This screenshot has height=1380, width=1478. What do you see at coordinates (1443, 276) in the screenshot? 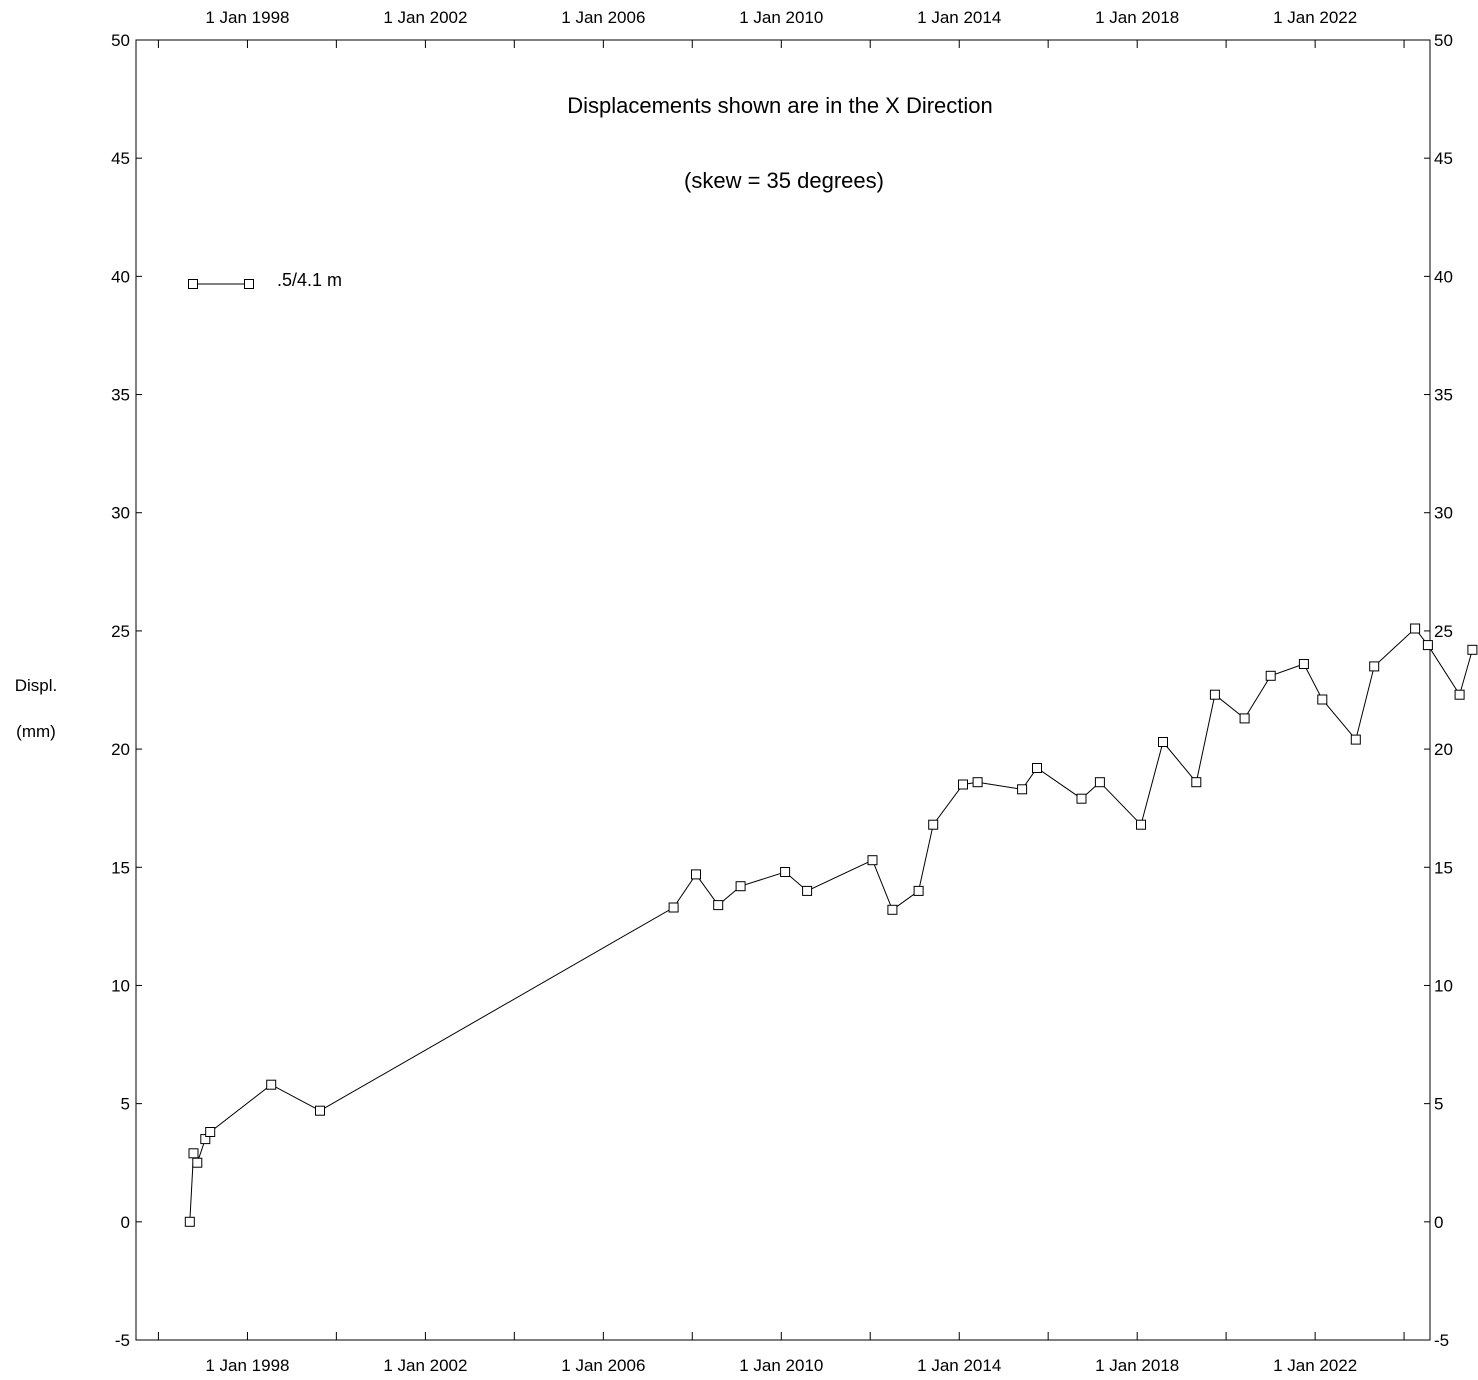
I see `y-tick-label-right: 40` at bounding box center [1443, 276].